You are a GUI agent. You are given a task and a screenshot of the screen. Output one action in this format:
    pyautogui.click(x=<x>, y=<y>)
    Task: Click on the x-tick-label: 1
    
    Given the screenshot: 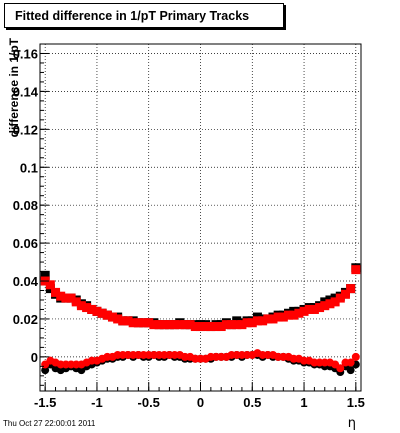 What is the action you would take?
    pyautogui.click(x=303, y=402)
    